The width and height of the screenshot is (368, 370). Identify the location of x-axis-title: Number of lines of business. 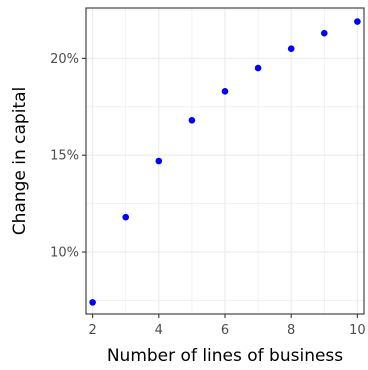
(225, 356).